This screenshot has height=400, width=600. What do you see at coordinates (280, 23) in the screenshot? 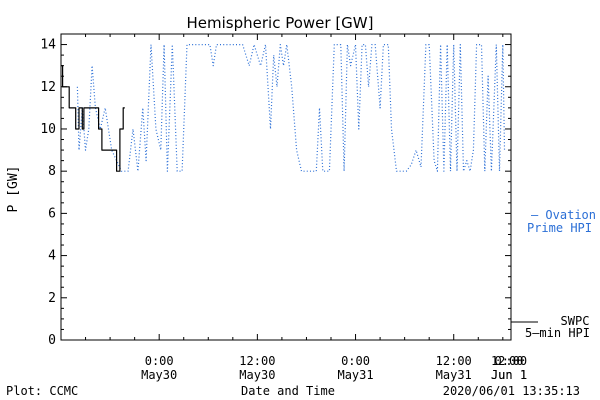
I see `chart-title: Hemispheric Power [GW]` at bounding box center [280, 23].